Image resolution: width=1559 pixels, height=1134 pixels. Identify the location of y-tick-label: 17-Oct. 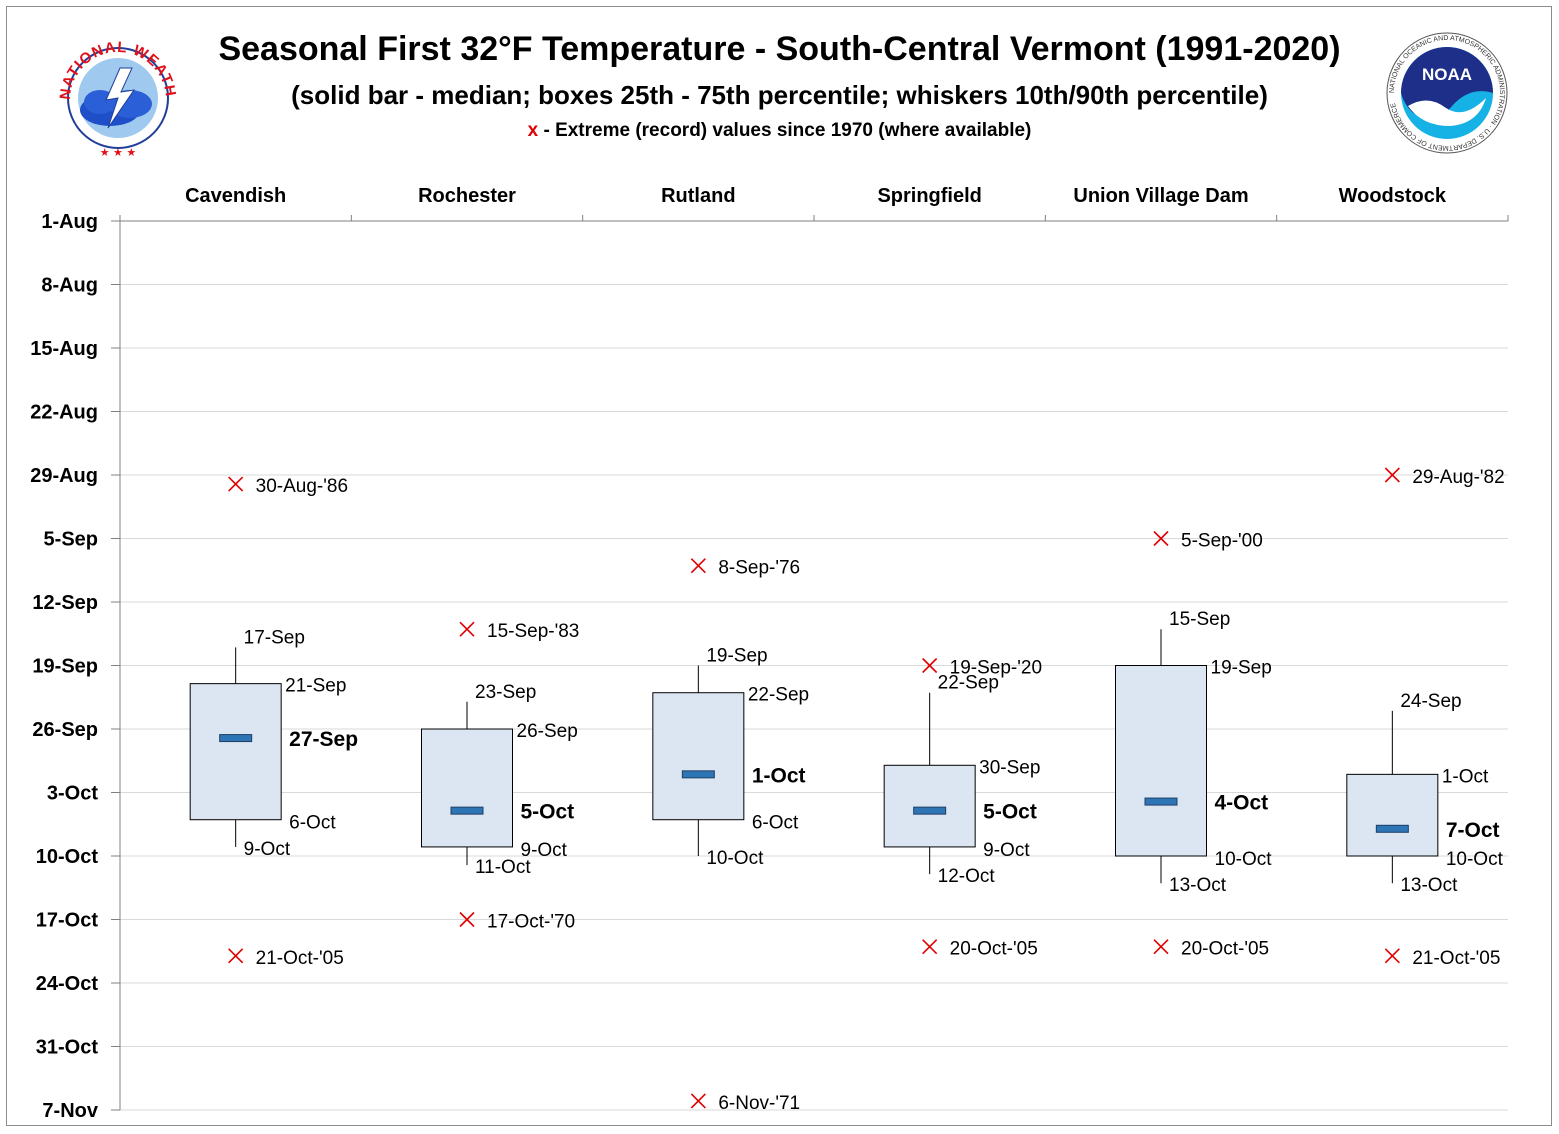
(67, 921).